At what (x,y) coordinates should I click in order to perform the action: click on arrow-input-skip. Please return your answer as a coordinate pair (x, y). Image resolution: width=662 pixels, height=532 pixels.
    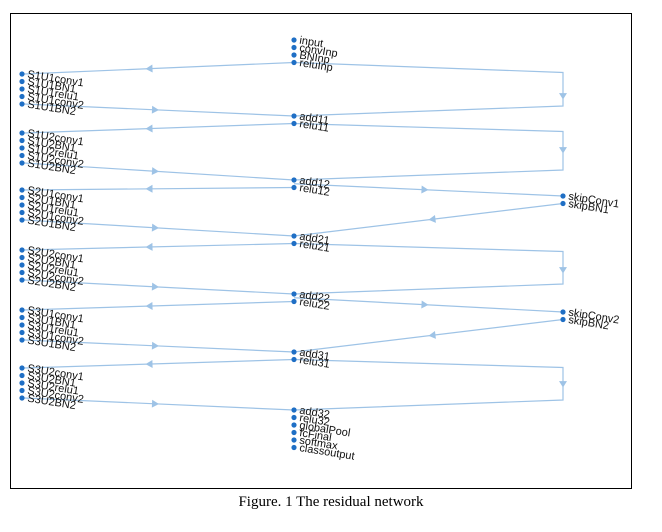
    Looking at the image, I should click on (563, 96).